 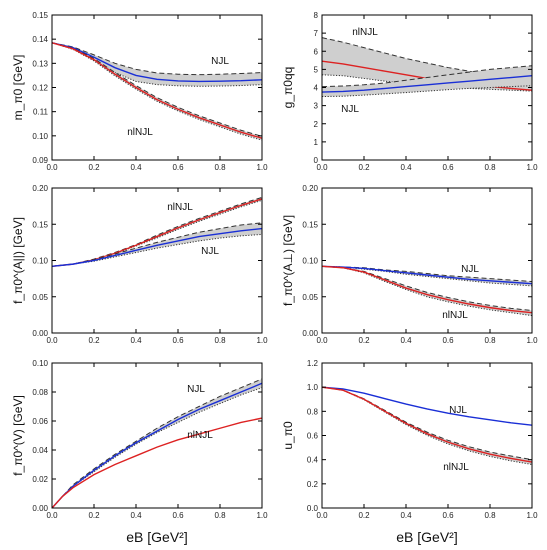 I want to click on y-tick-label: 0.0, so click(x=313, y=508).